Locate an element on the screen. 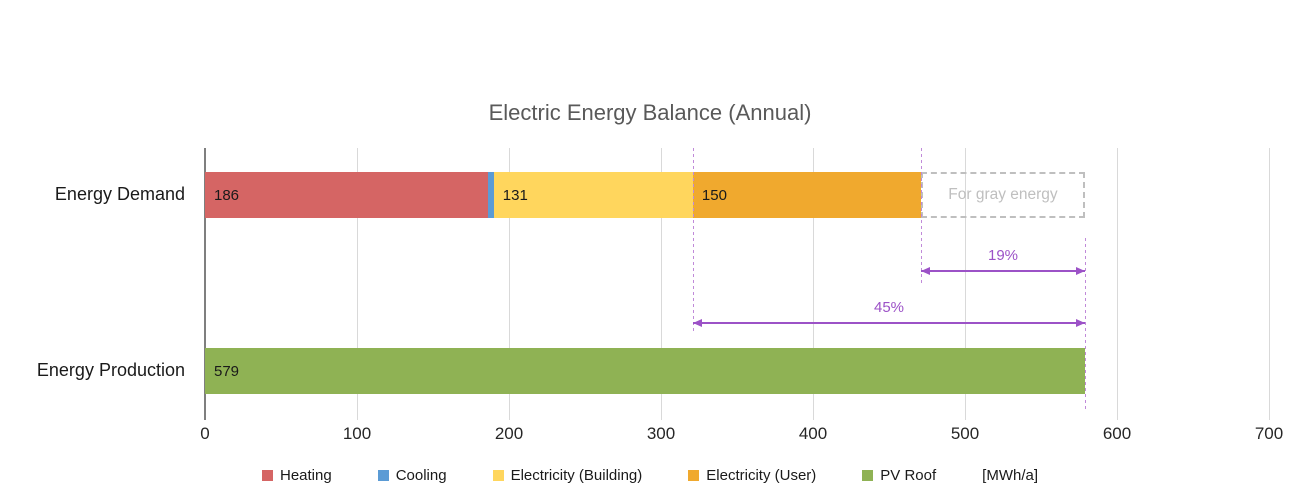  legend-item-electricity-user: Electricity (User) is located at coordinates (752, 475).